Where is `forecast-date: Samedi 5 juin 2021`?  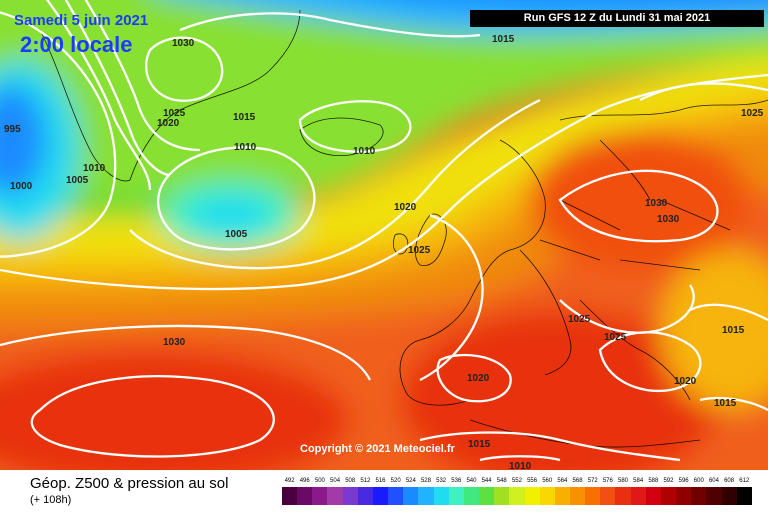
forecast-date: Samedi 5 juin 2021 is located at coordinates (81, 20).